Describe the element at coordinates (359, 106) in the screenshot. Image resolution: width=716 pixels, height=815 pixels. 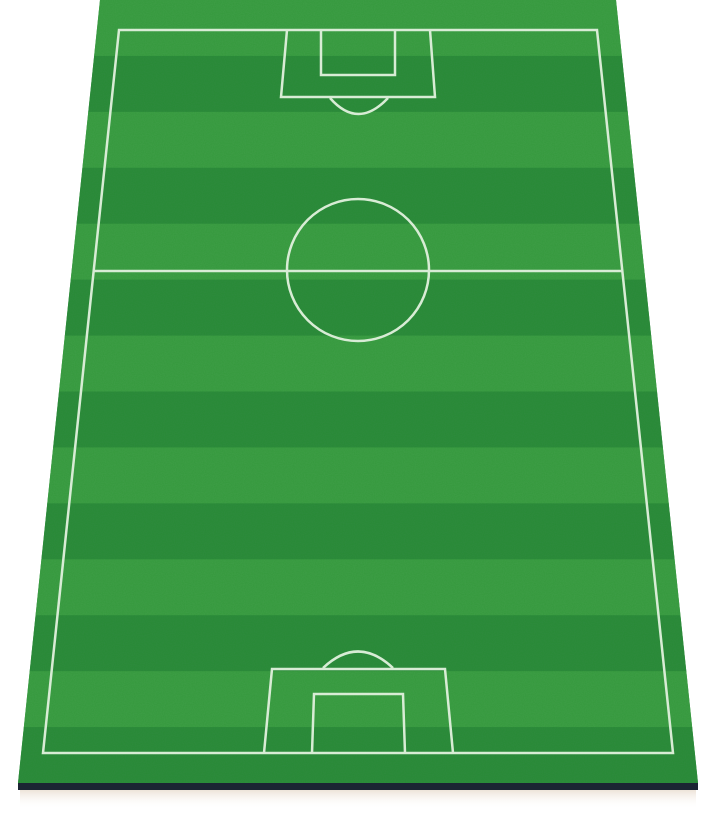
I see `top-penalty-arc` at that location.